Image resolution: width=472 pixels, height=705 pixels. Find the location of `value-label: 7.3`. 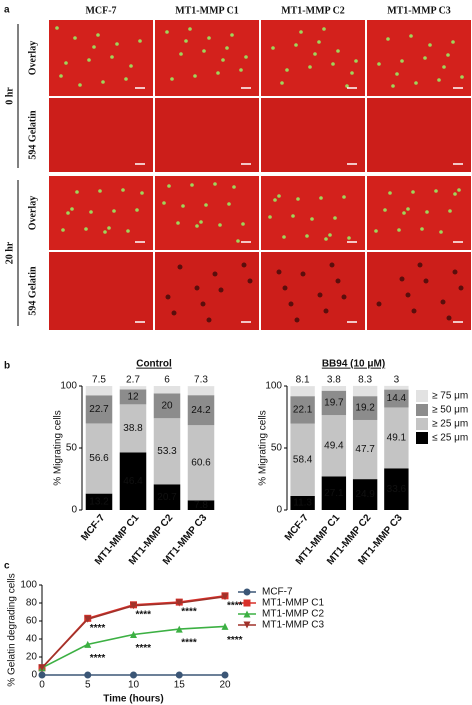

value-label: 7.3 is located at coordinates (201, 380).